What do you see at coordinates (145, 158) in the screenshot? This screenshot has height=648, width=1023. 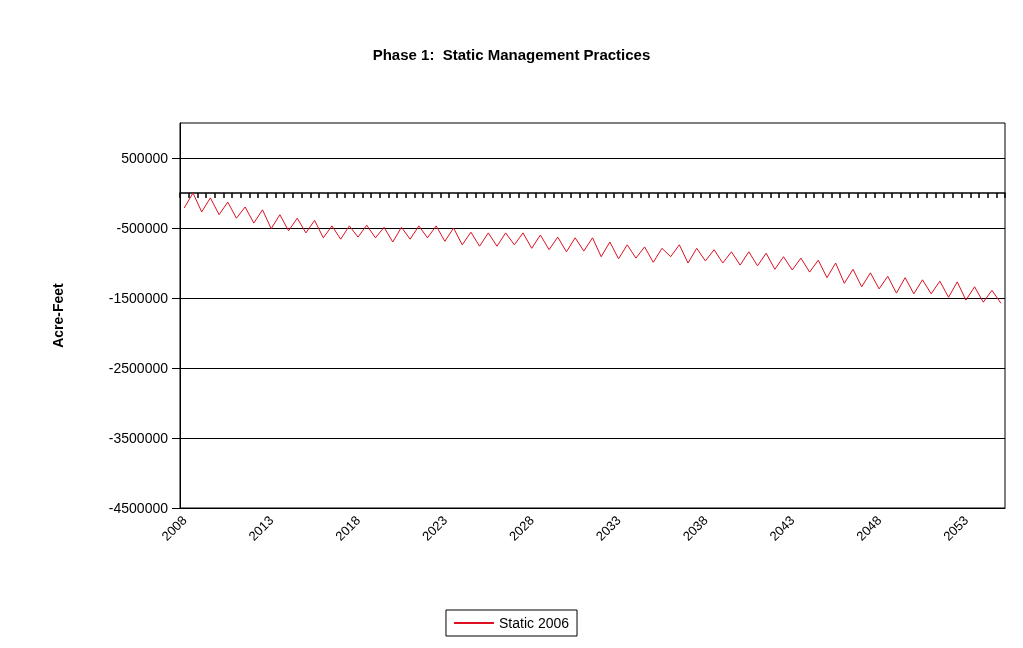 I see `y-tick-label: 500000` at bounding box center [145, 158].